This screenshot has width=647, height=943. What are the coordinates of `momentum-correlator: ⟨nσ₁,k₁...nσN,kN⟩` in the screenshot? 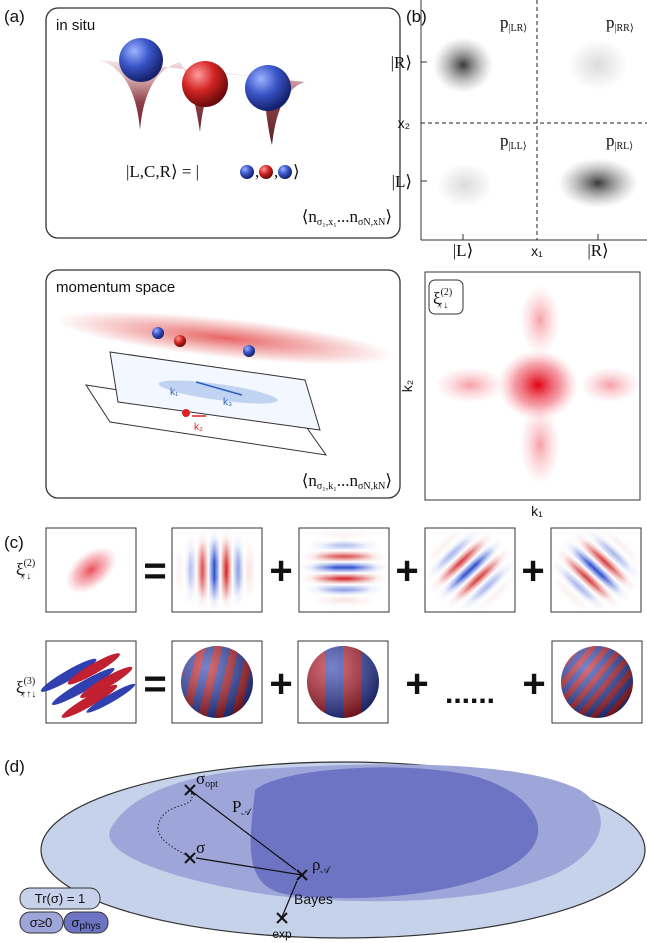 It's located at (347, 481).